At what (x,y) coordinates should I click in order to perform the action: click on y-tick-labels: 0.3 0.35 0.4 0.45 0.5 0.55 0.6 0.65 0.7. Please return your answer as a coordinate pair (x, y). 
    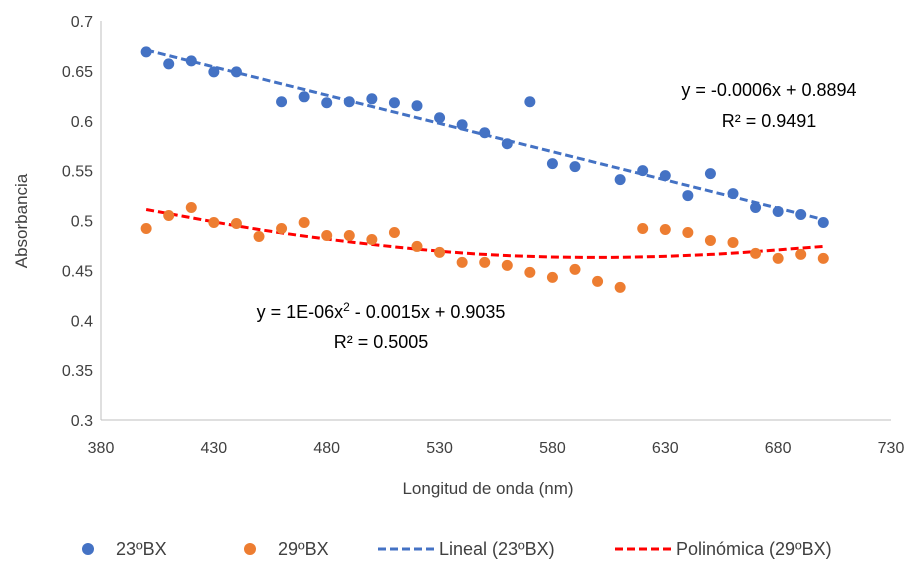
    Looking at the image, I should click on (77, 222).